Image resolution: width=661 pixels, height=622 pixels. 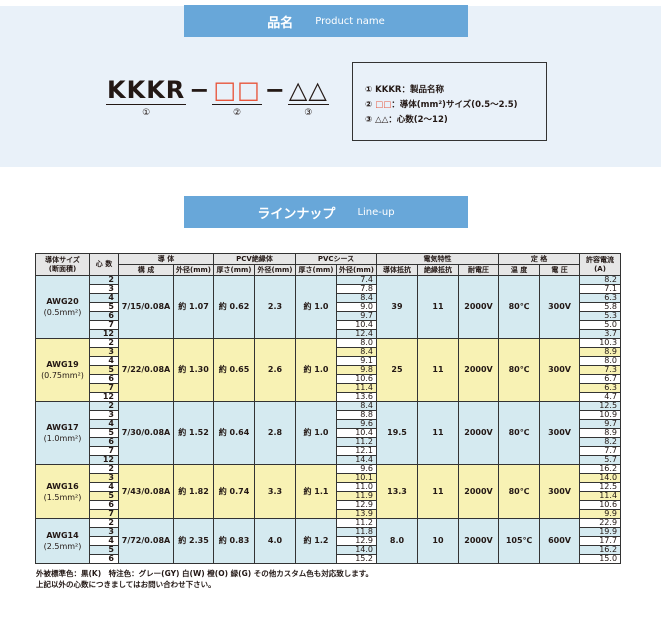 I want to click on code-part-size: □□, so click(x=237, y=90).